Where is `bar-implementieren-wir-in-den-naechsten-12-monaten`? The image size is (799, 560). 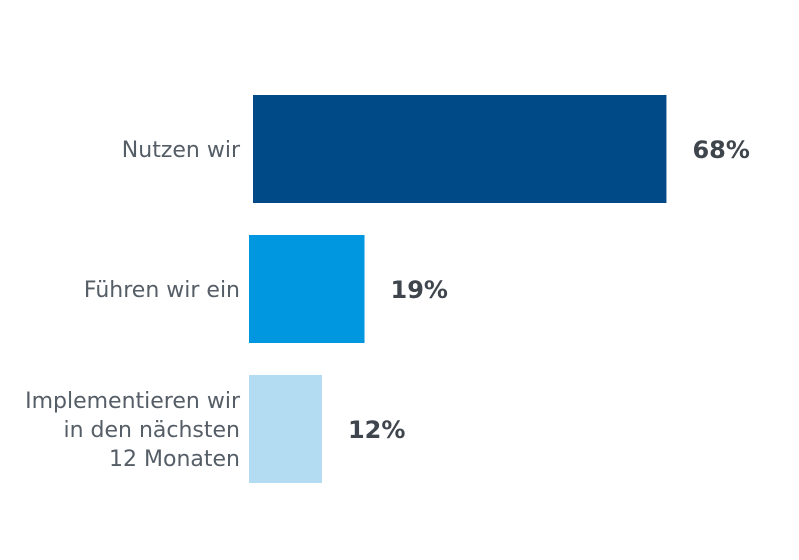 bar-implementieren-wir-in-den-naechsten-12-monaten is located at coordinates (285, 429).